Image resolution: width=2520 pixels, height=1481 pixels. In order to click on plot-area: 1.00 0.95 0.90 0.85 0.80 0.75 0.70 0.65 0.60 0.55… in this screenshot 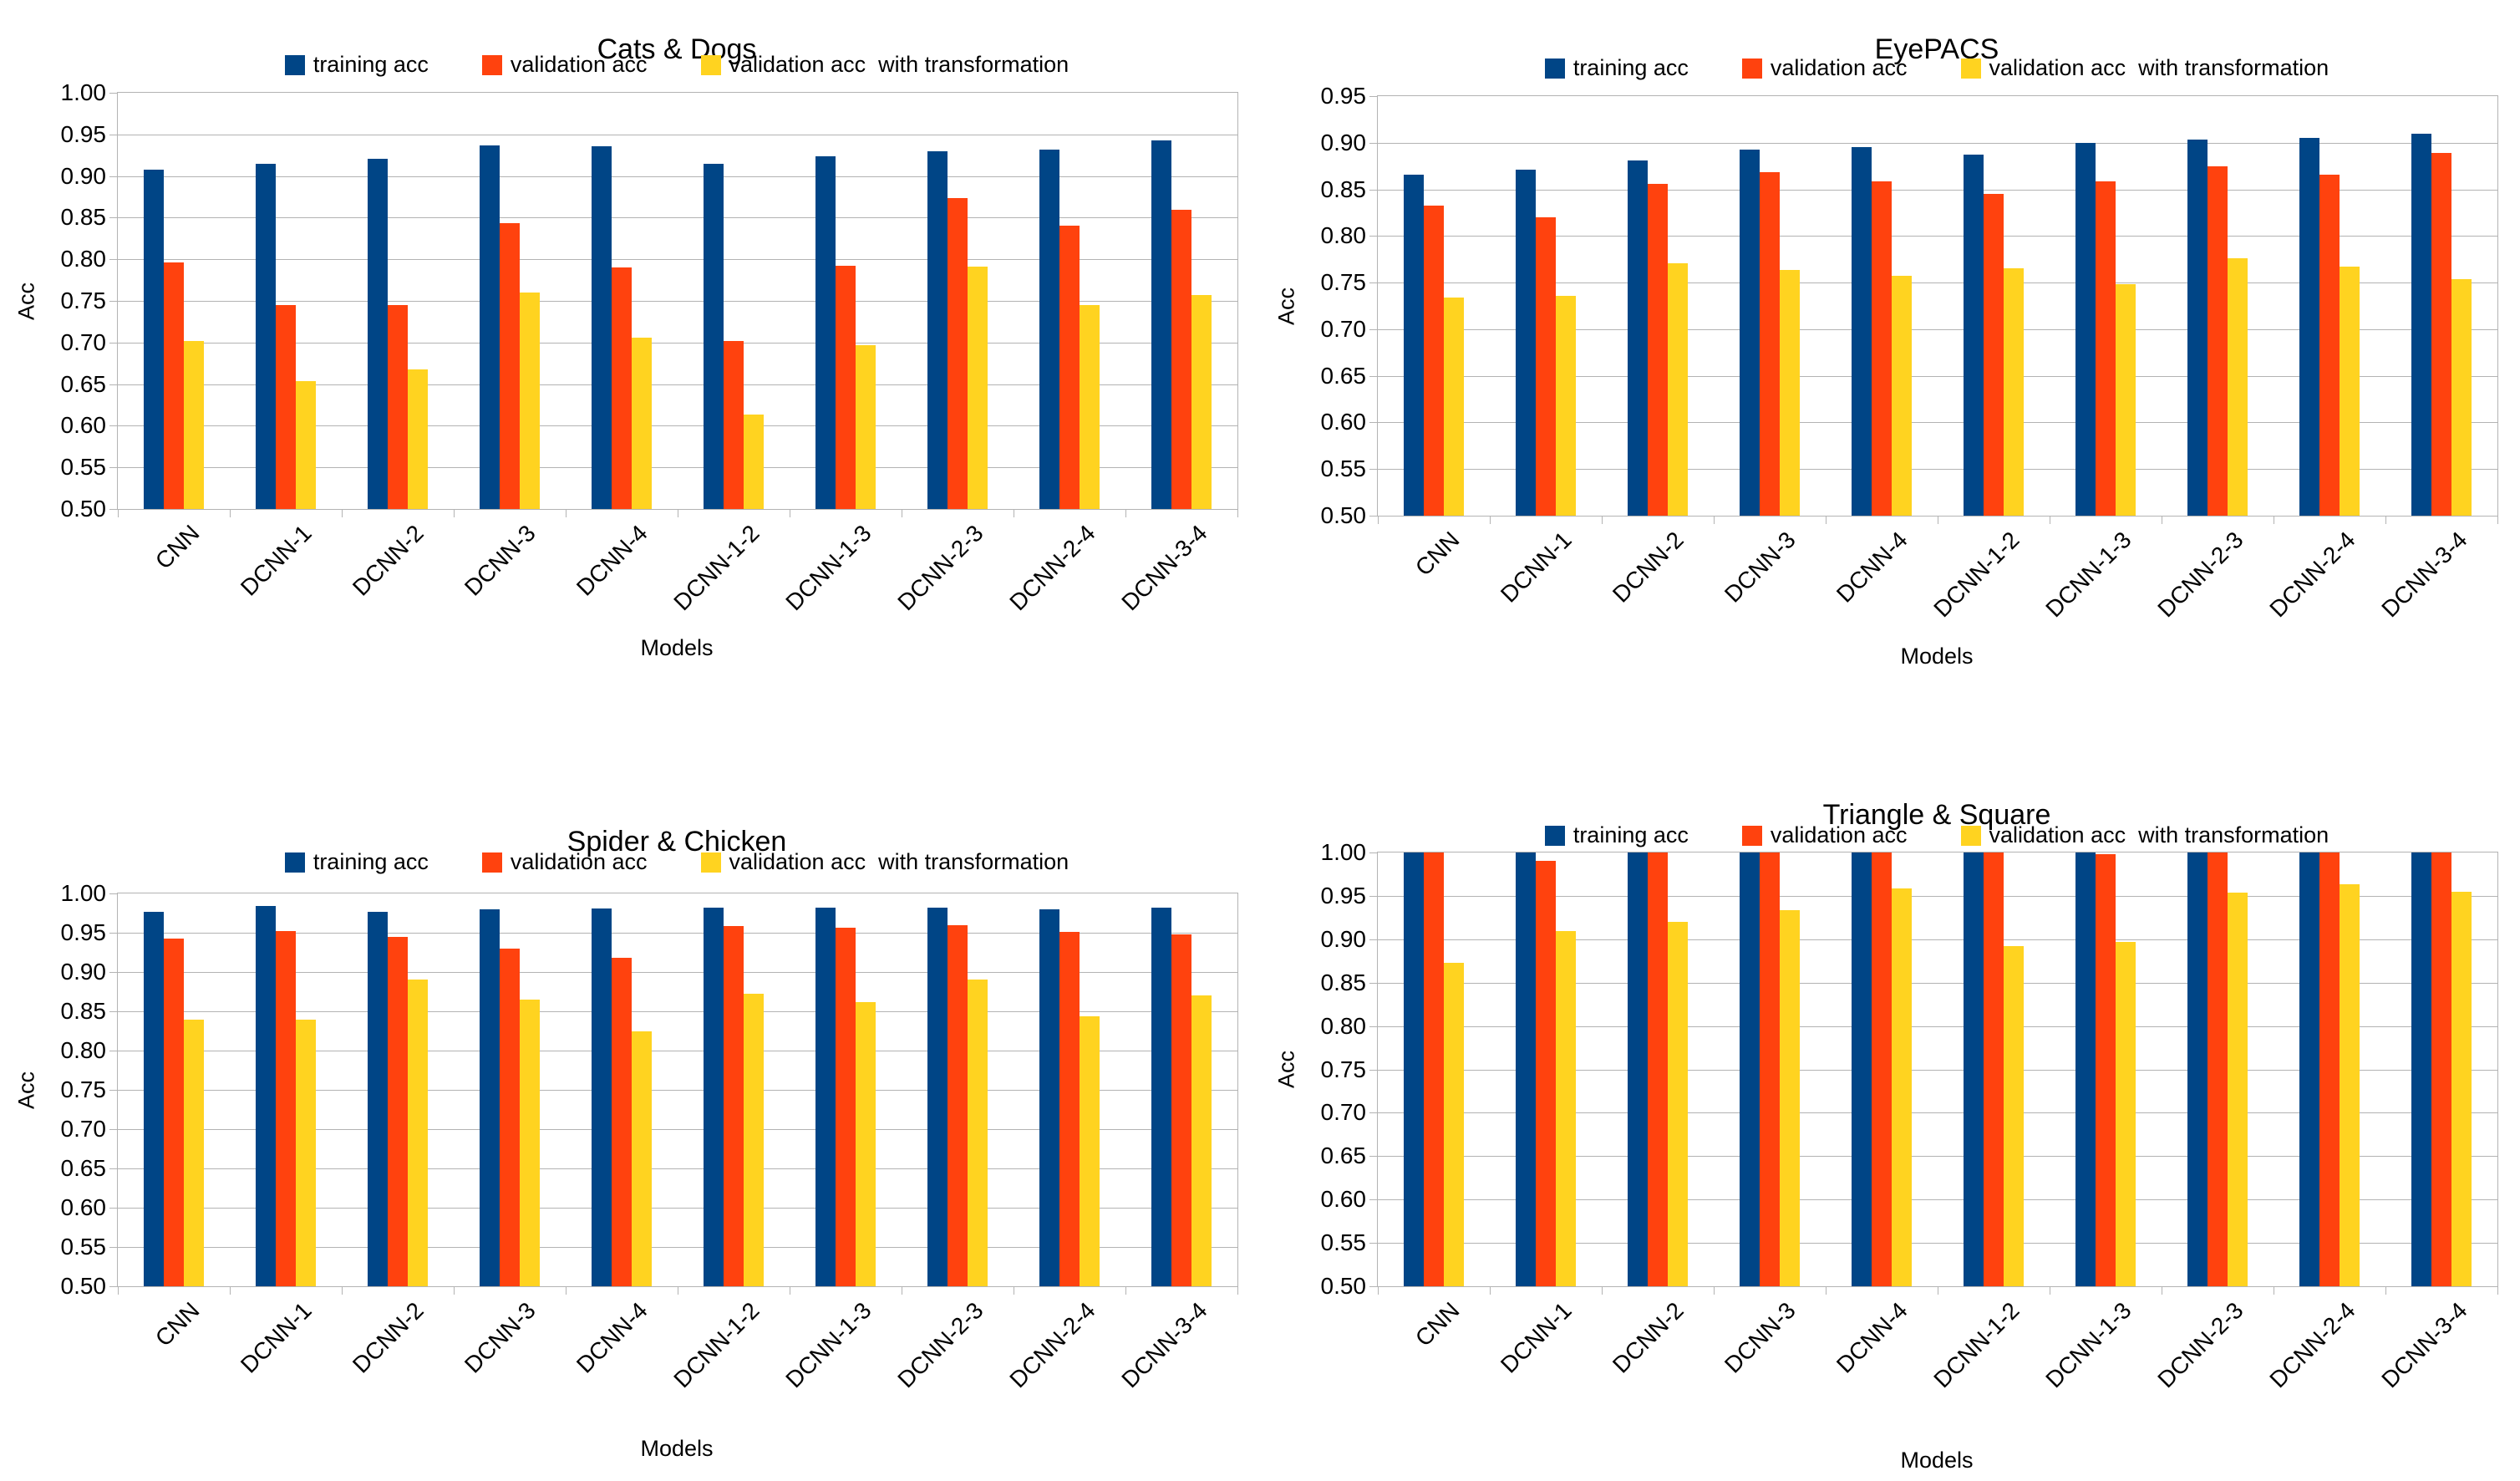, I will do `click(1910, 1069)`.